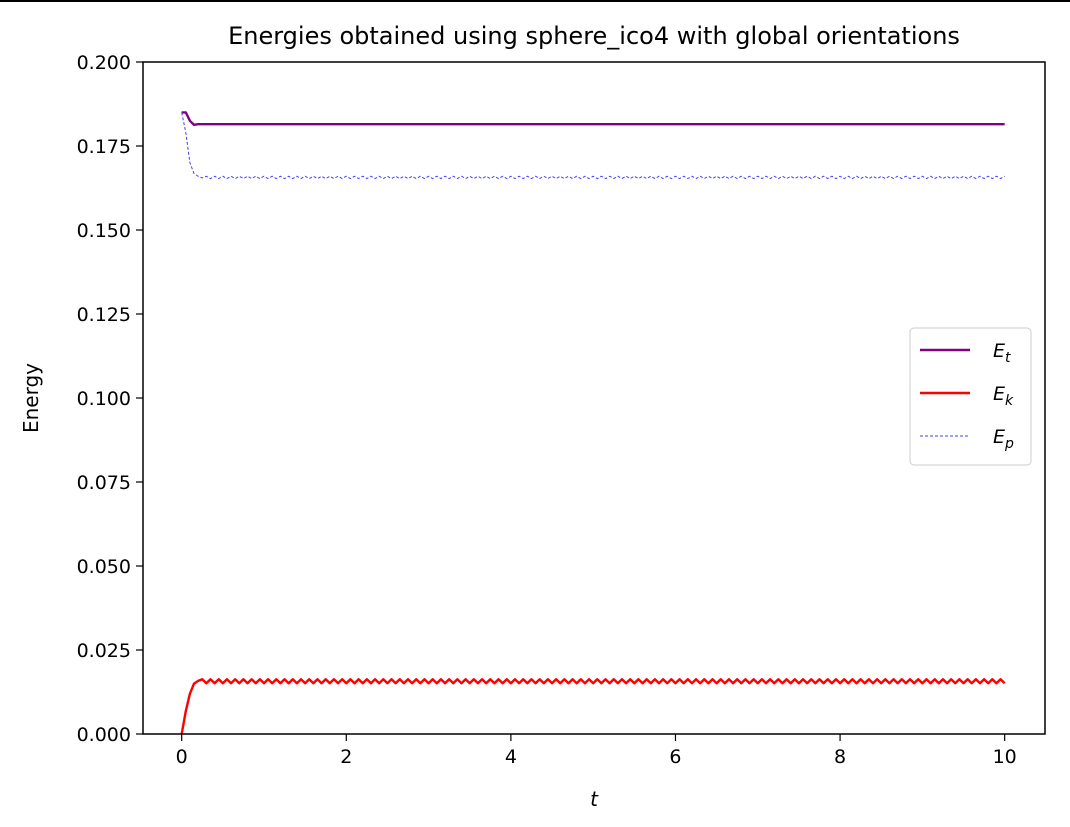  What do you see at coordinates (182, 757) in the screenshot?
I see `x-tick-label: 0` at bounding box center [182, 757].